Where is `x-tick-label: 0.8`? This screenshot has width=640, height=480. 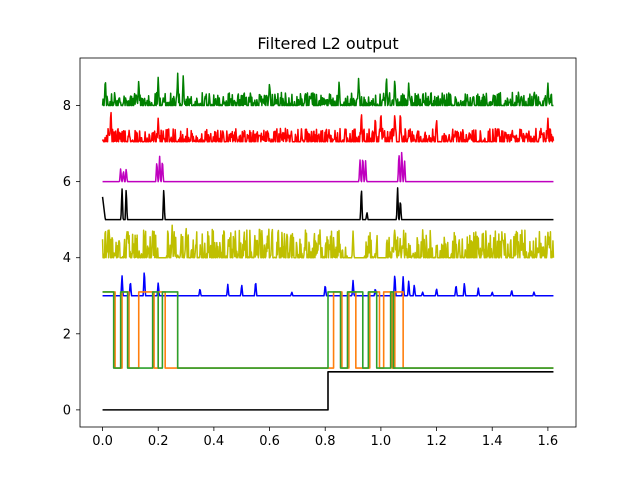 x-tick-label: 0.8 is located at coordinates (325, 441).